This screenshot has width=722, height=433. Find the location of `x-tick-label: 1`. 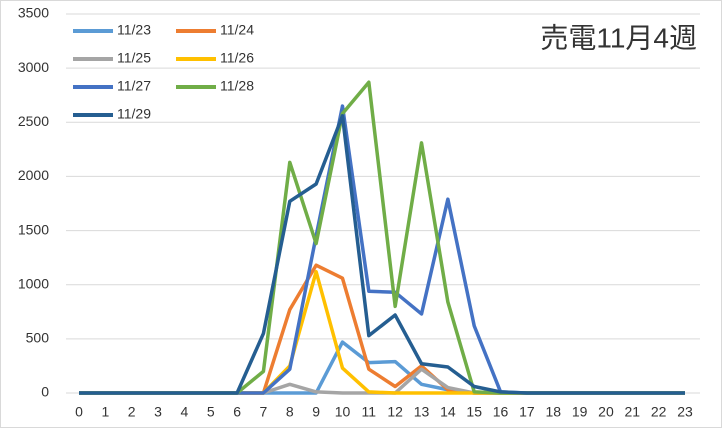

x-tick-label: 1 is located at coordinates (105, 412).